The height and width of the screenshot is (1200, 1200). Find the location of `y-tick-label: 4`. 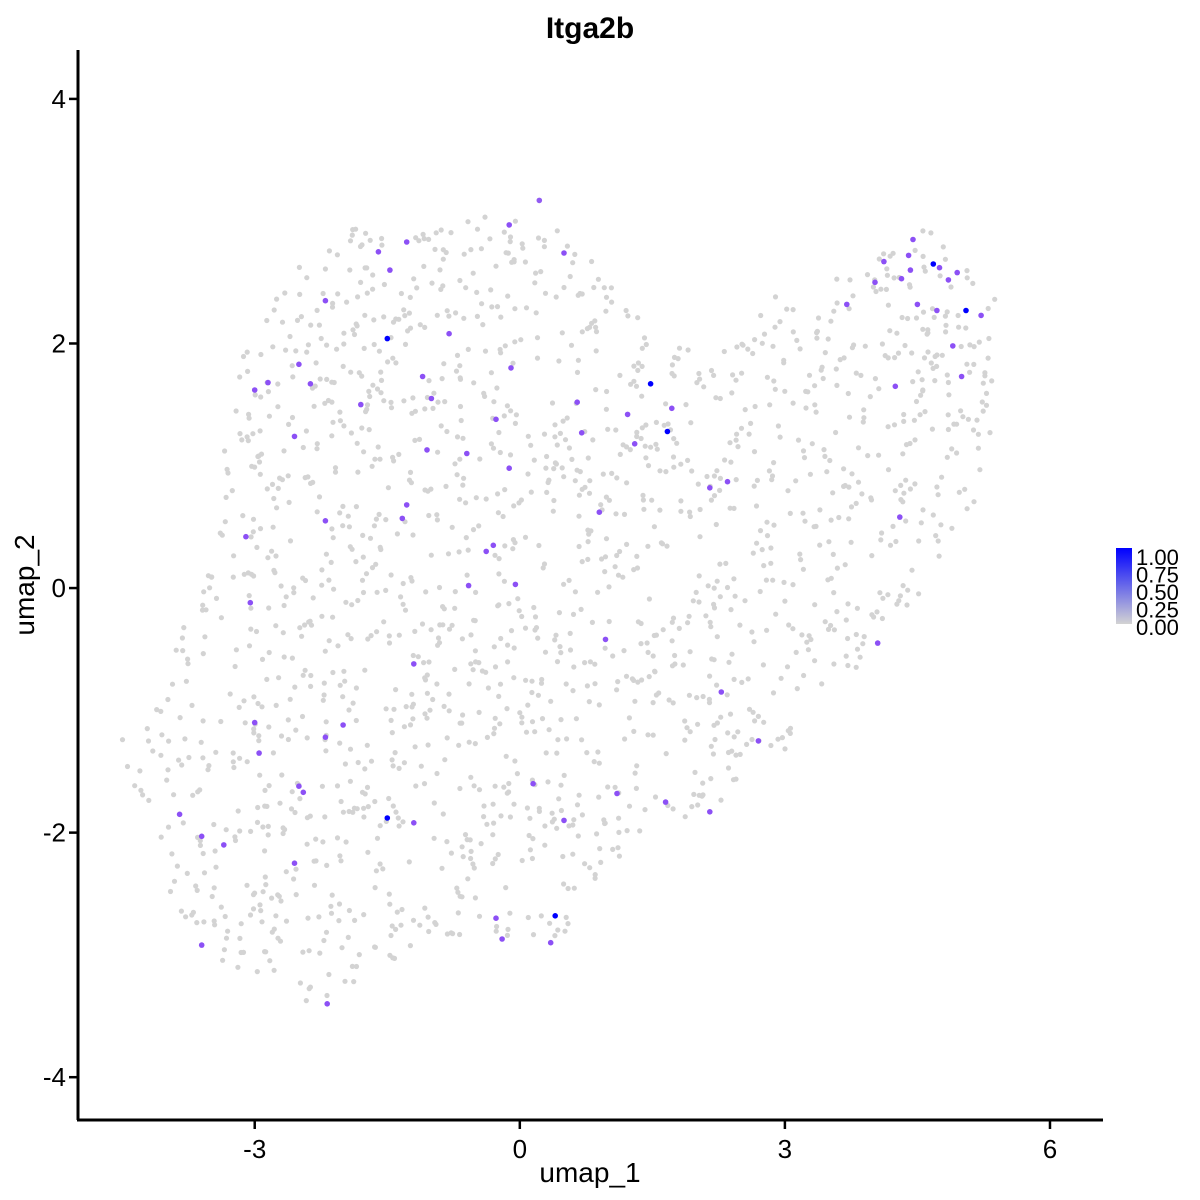

y-tick-label: 4 is located at coordinates (59, 99).